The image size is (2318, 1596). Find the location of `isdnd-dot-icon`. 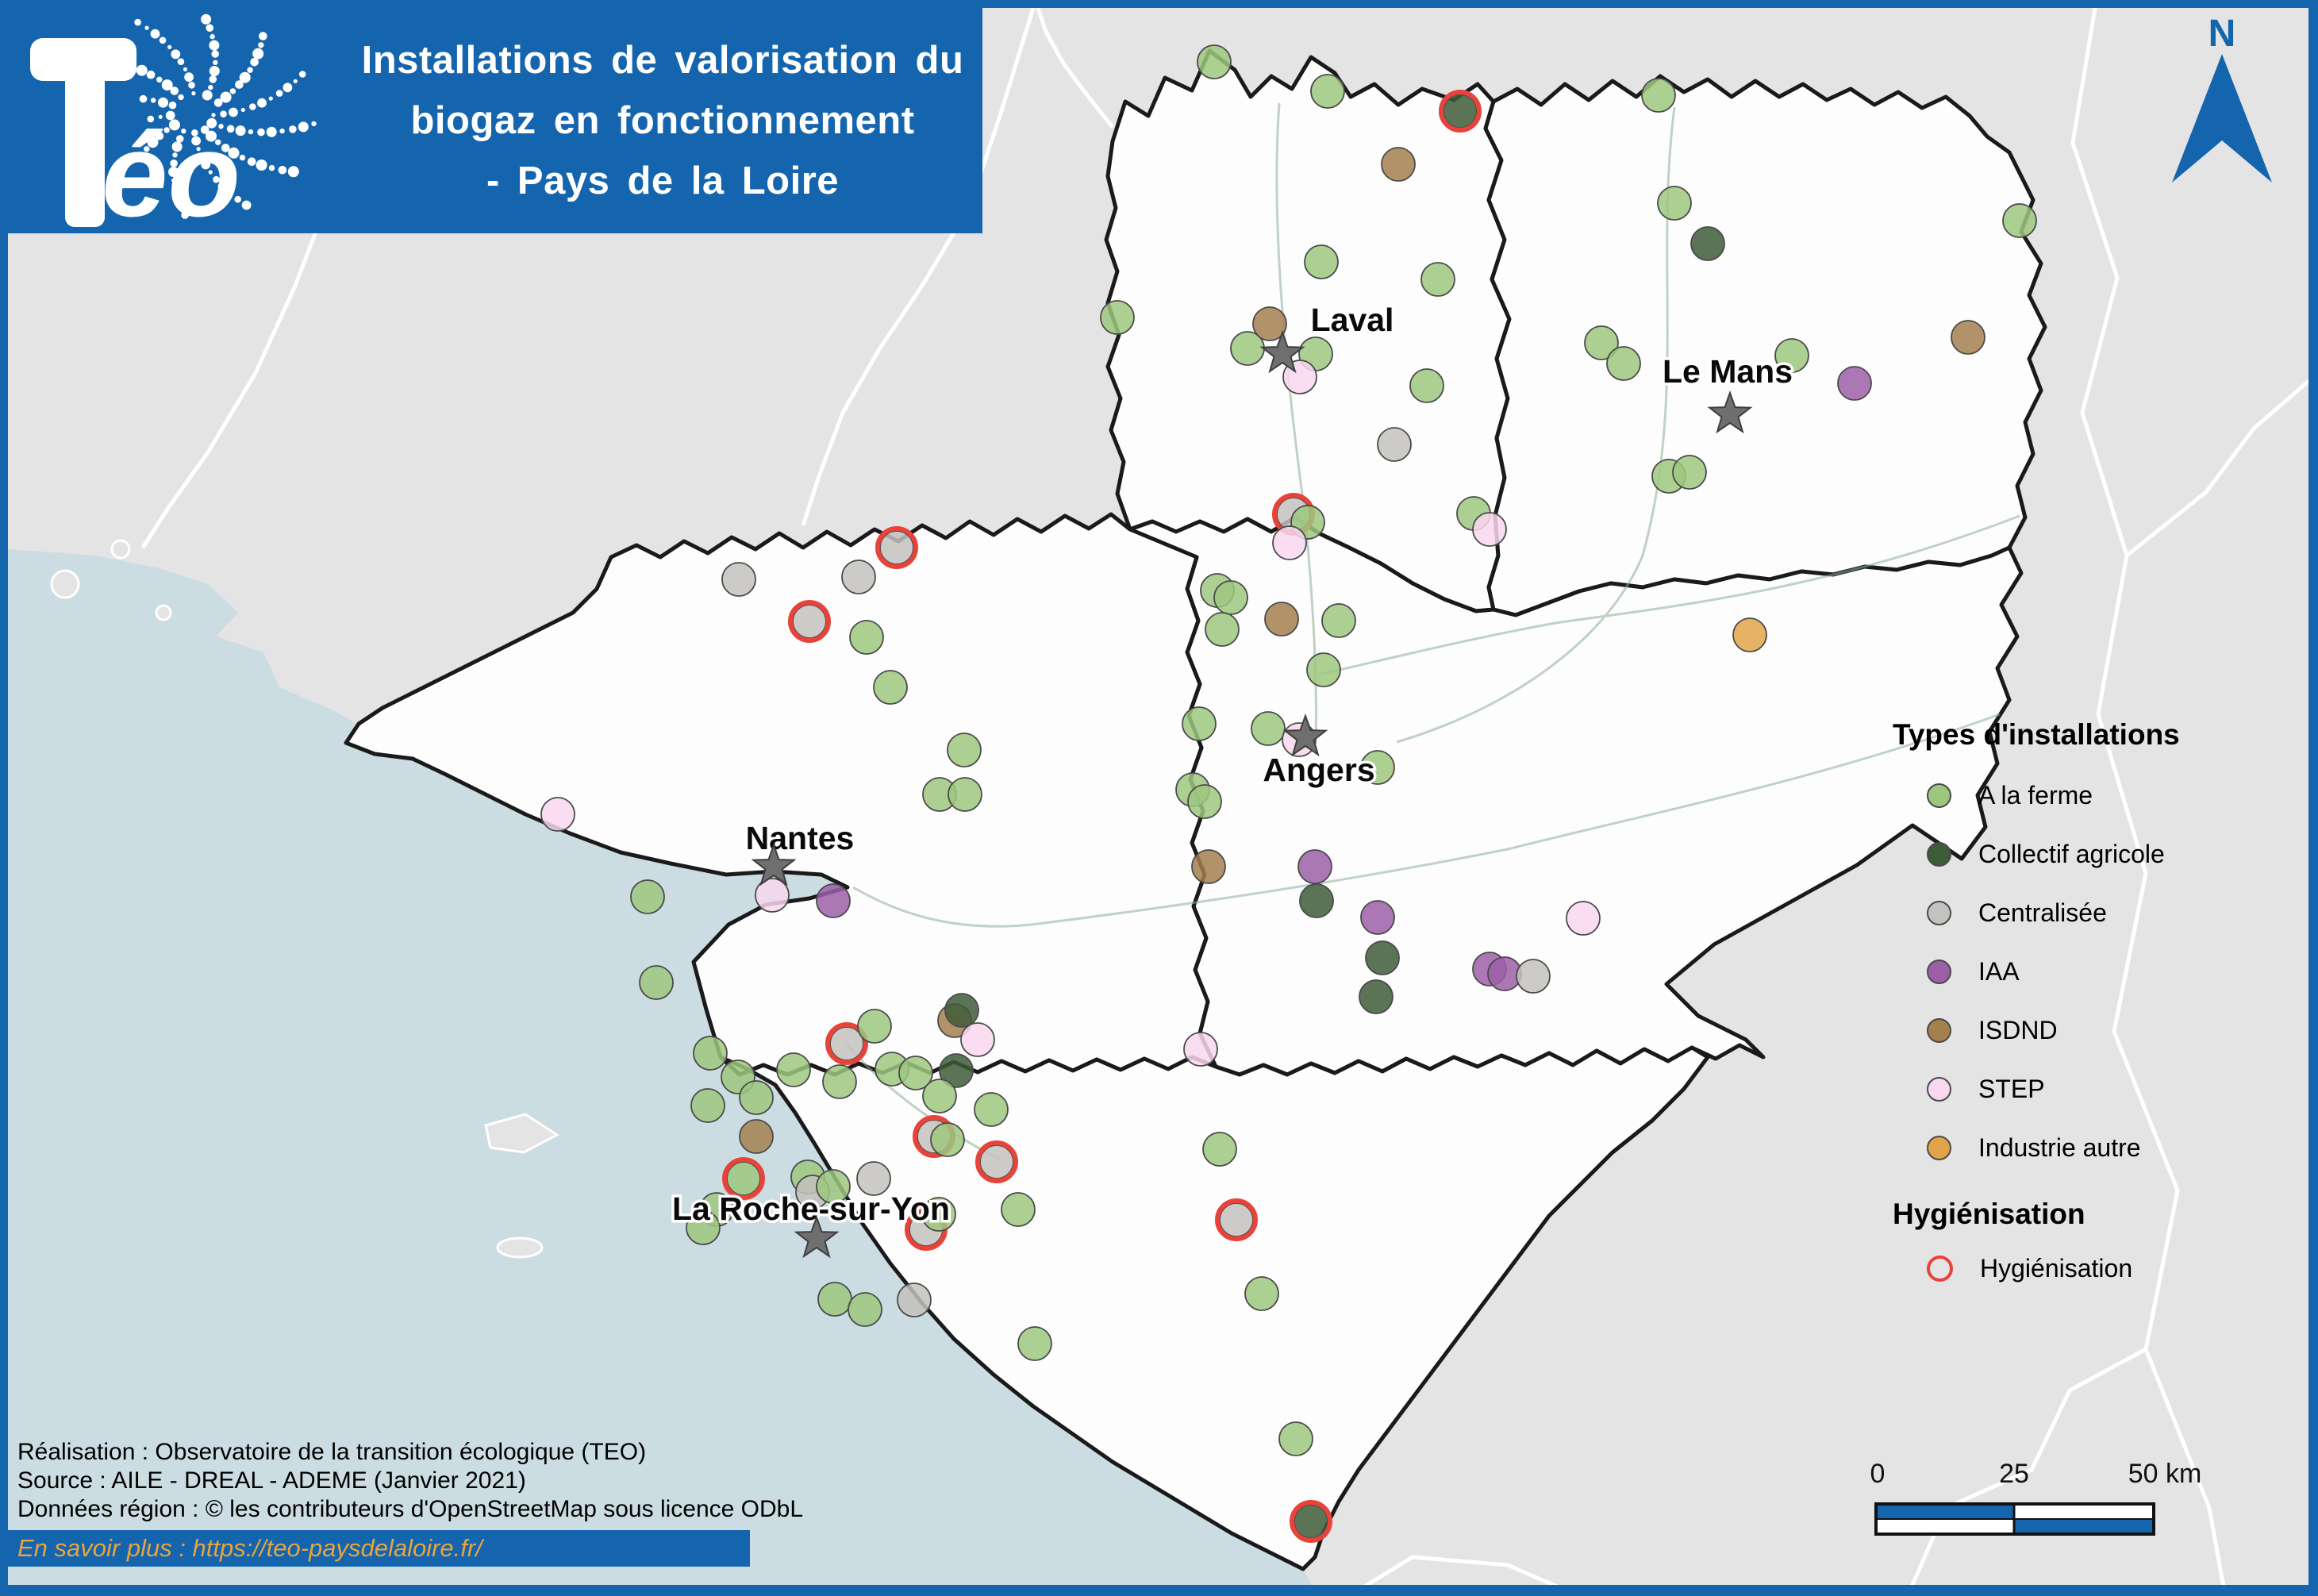

isdnd-dot-icon is located at coordinates (1939, 1030).